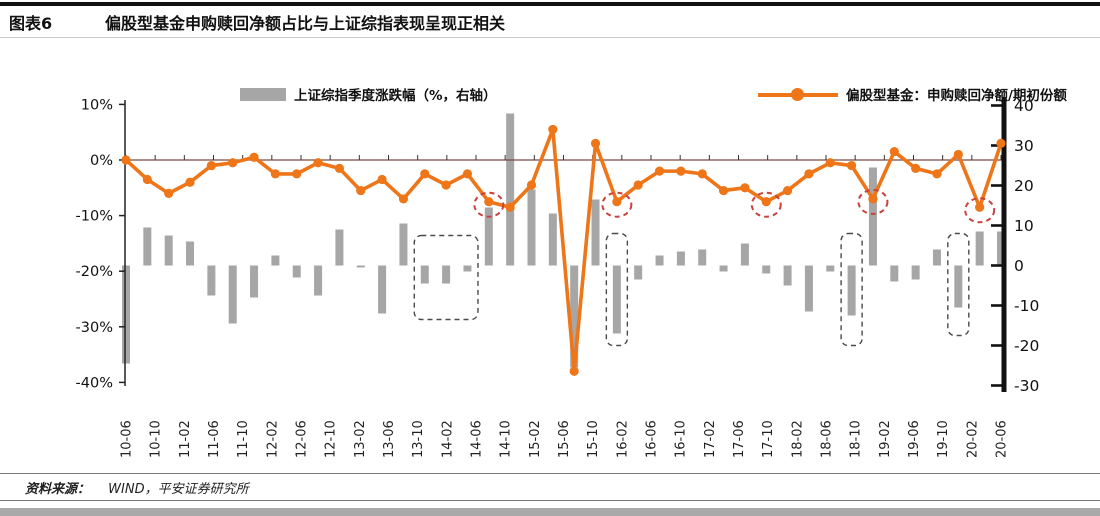 This screenshot has width=1100, height=516. I want to click on source-row: 资料来源： WIND，平安证券研究所, so click(137, 487).